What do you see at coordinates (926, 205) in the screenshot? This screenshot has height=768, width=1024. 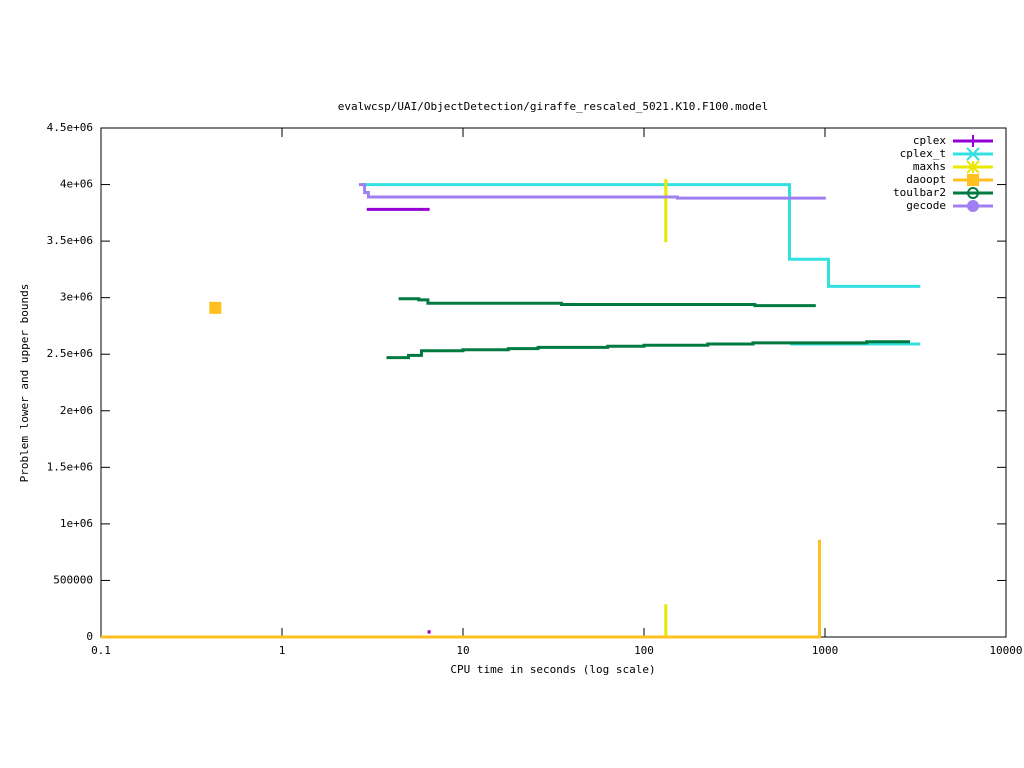 I see `legend-label: gecode` at bounding box center [926, 205].